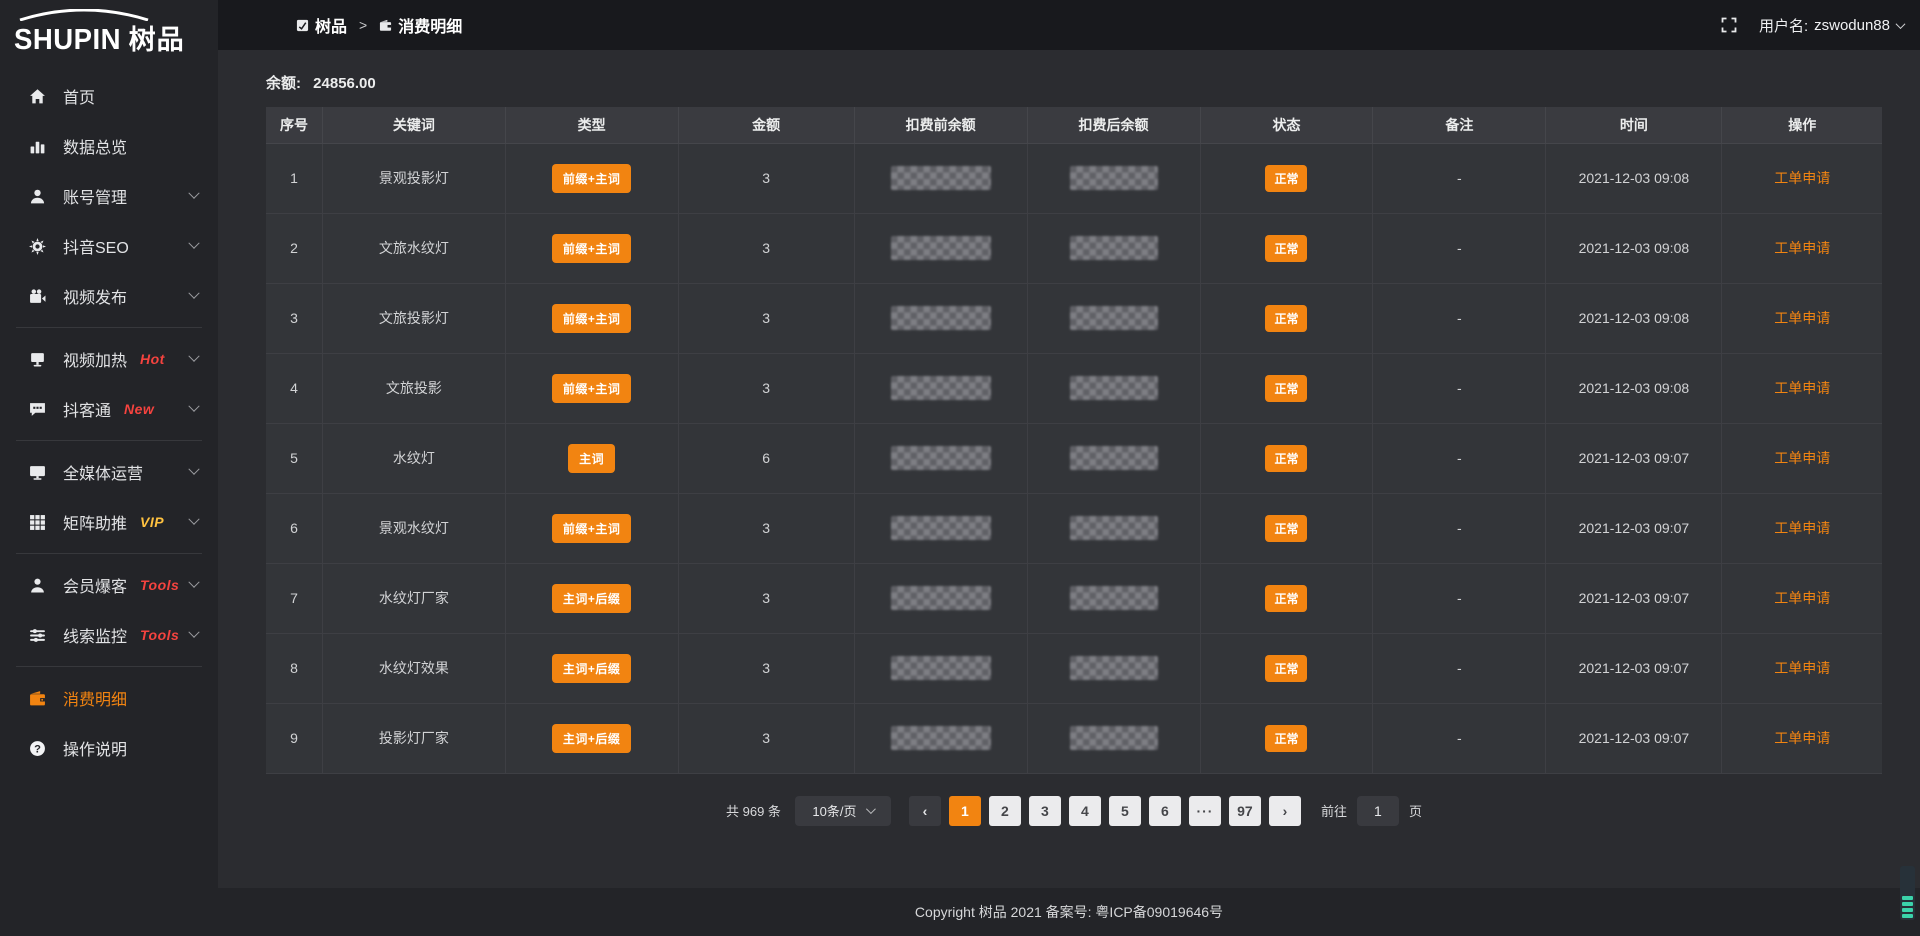 The image size is (1920, 936). Describe the element at coordinates (95, 587) in the screenshot. I see `sidebar-item-label: 会员爆客` at that location.